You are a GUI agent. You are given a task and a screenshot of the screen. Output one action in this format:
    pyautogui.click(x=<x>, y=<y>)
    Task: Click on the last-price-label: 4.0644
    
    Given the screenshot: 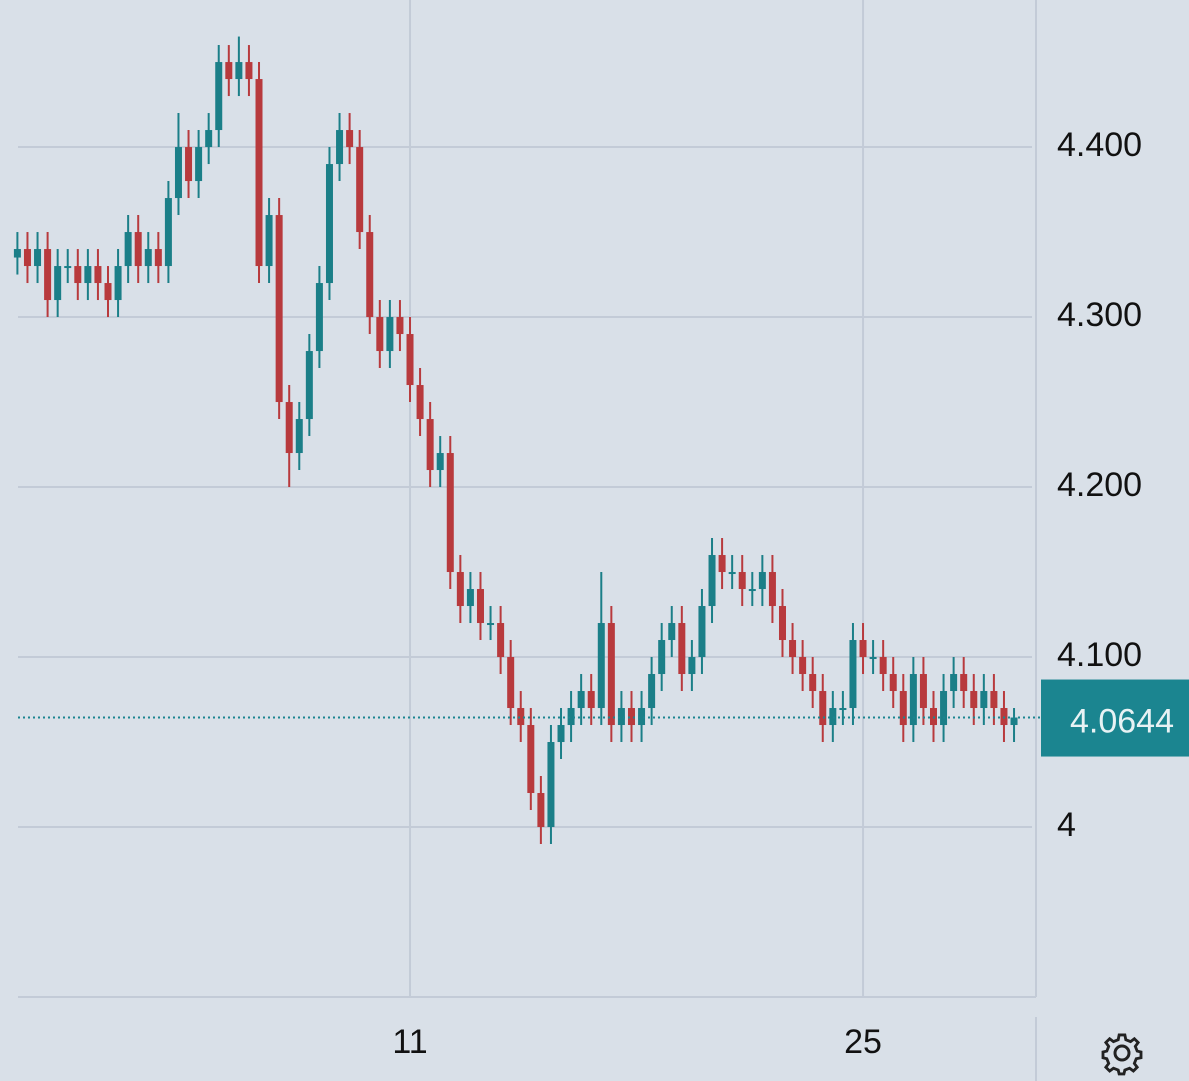 What is the action you would take?
    pyautogui.click(x=1122, y=722)
    